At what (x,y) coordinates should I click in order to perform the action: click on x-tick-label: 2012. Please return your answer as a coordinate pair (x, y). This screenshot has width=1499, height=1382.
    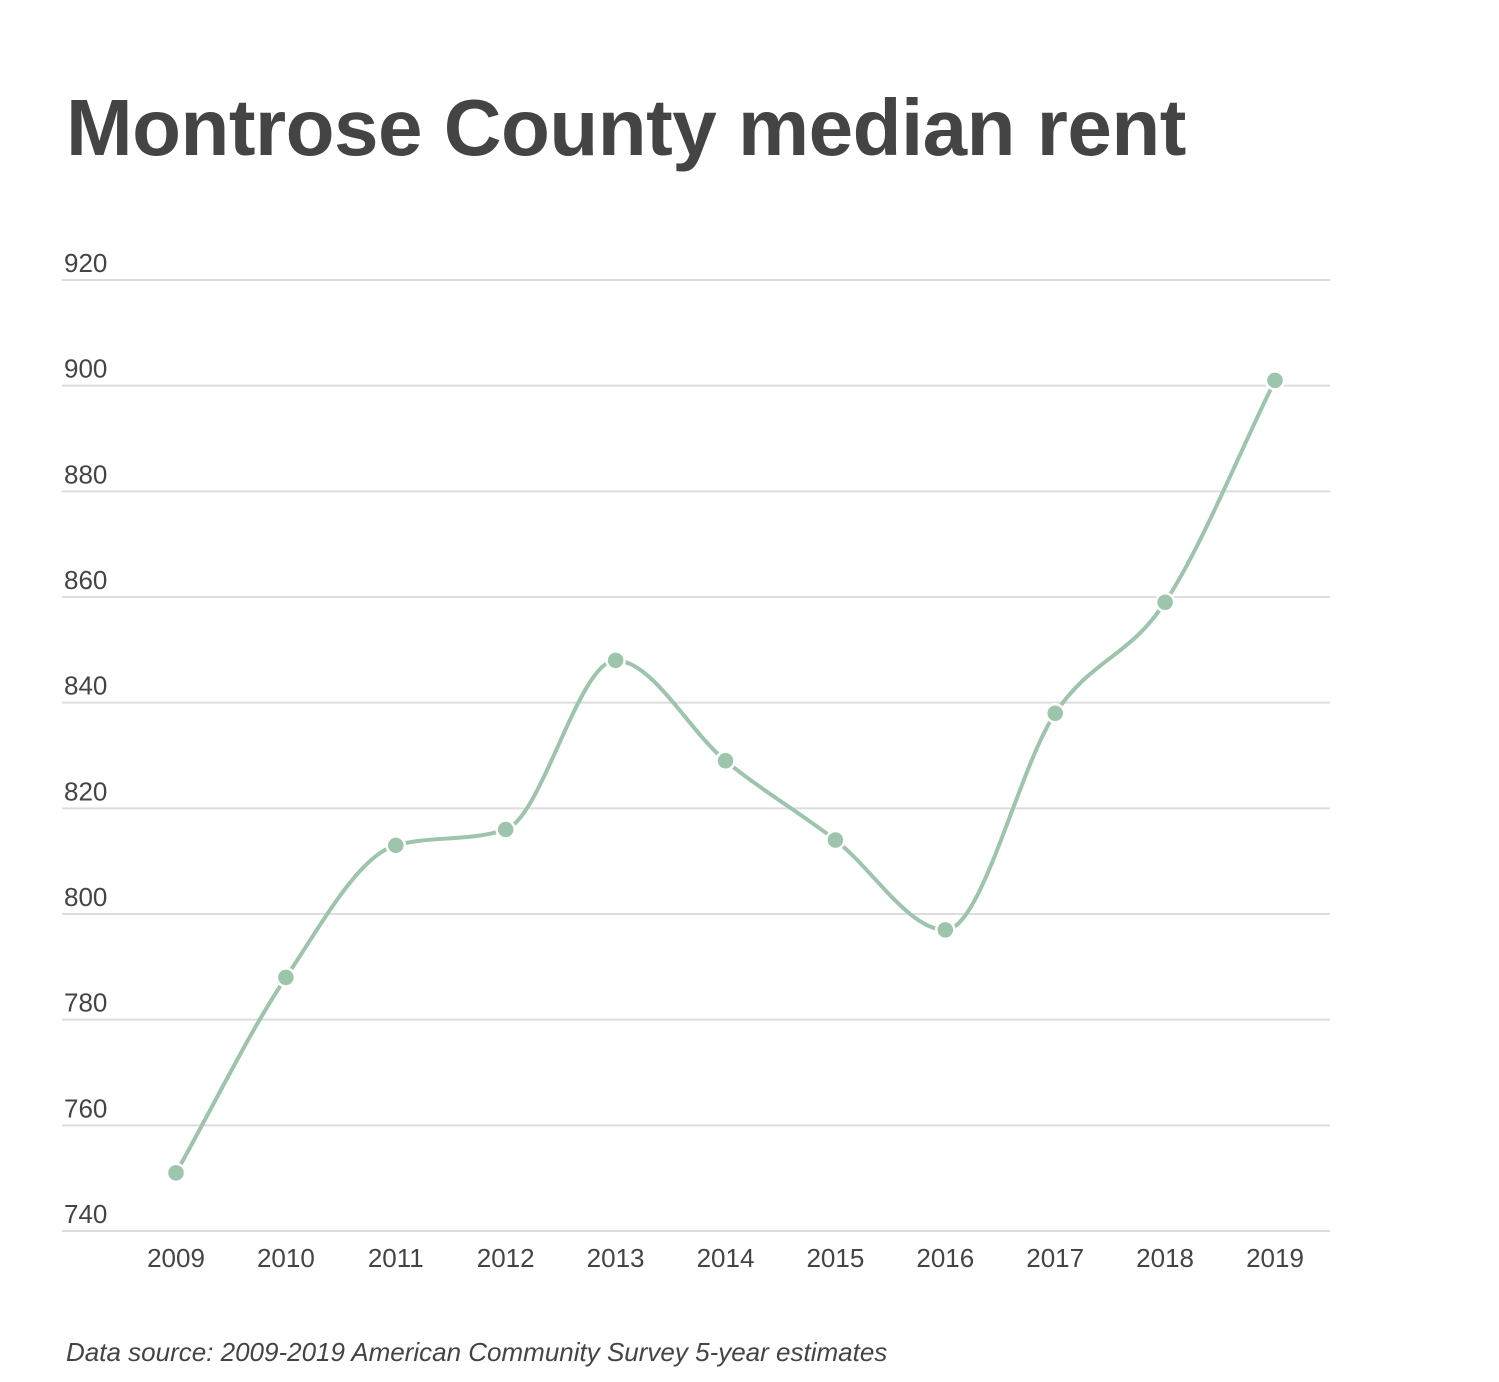
    Looking at the image, I should click on (506, 1258).